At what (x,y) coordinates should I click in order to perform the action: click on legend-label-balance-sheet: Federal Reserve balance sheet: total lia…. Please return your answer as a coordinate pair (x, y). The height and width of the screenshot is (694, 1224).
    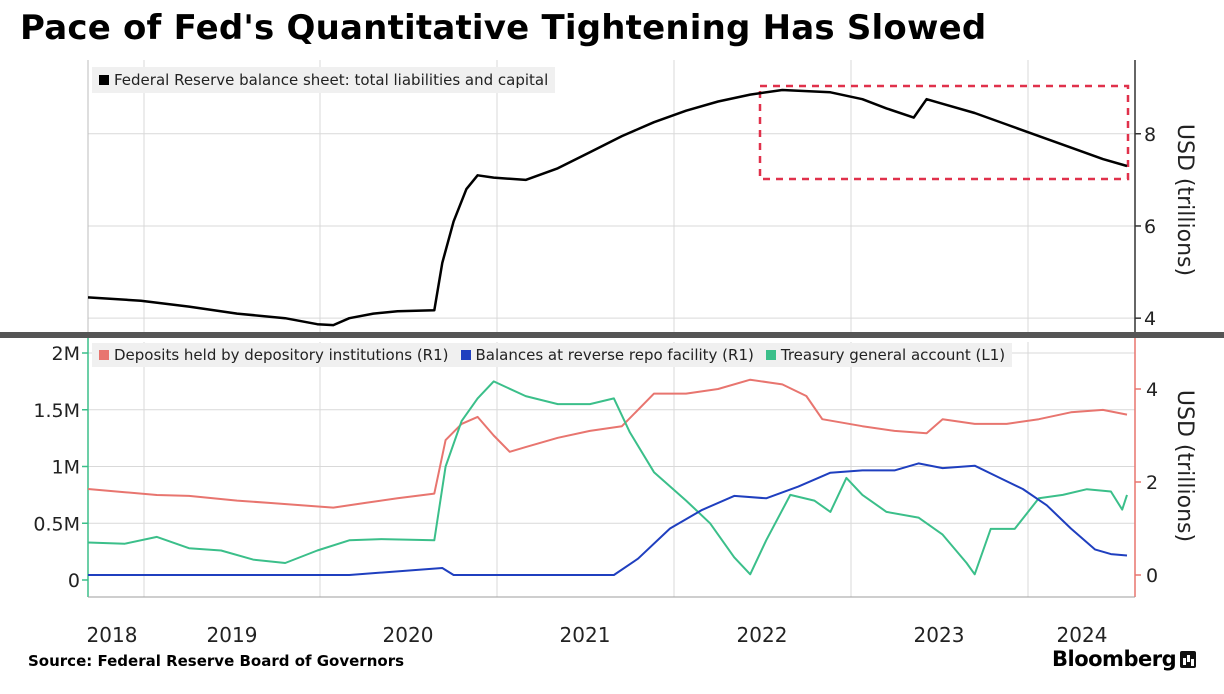
    Looking at the image, I should click on (331, 80).